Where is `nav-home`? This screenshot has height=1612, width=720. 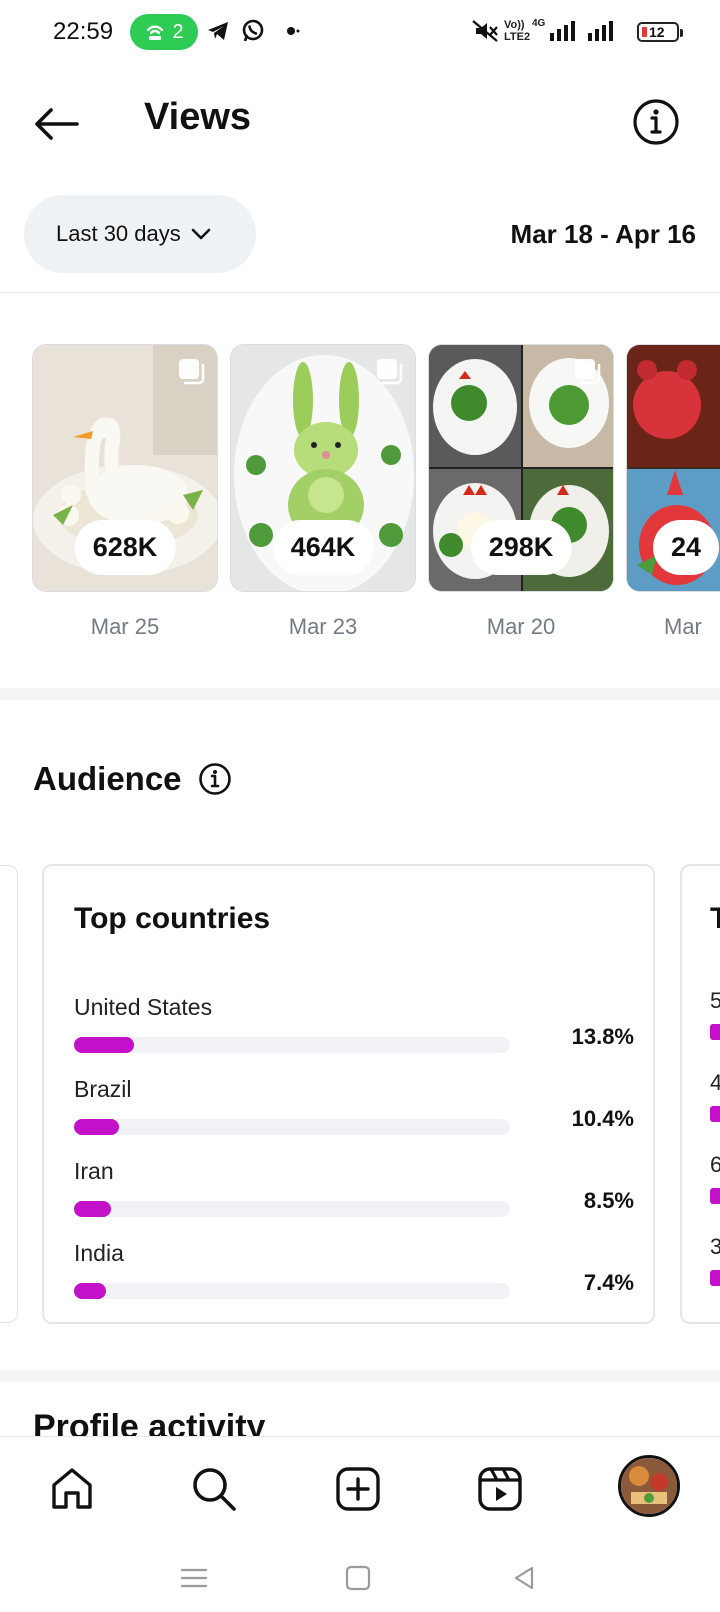
nav-home is located at coordinates (72, 1489).